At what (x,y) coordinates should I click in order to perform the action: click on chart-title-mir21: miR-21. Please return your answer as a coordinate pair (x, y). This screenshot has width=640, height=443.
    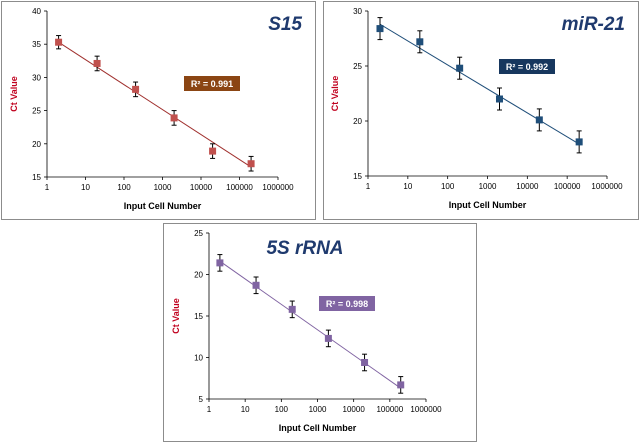
    Looking at the image, I should click on (593, 24).